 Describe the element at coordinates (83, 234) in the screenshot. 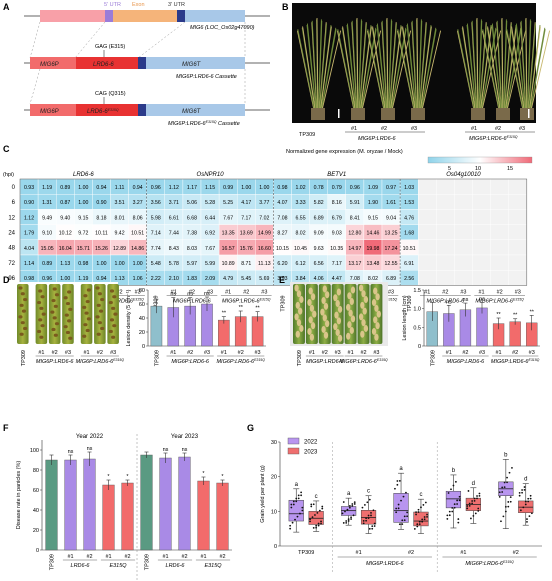

I see `heat-value: 9.72` at that location.